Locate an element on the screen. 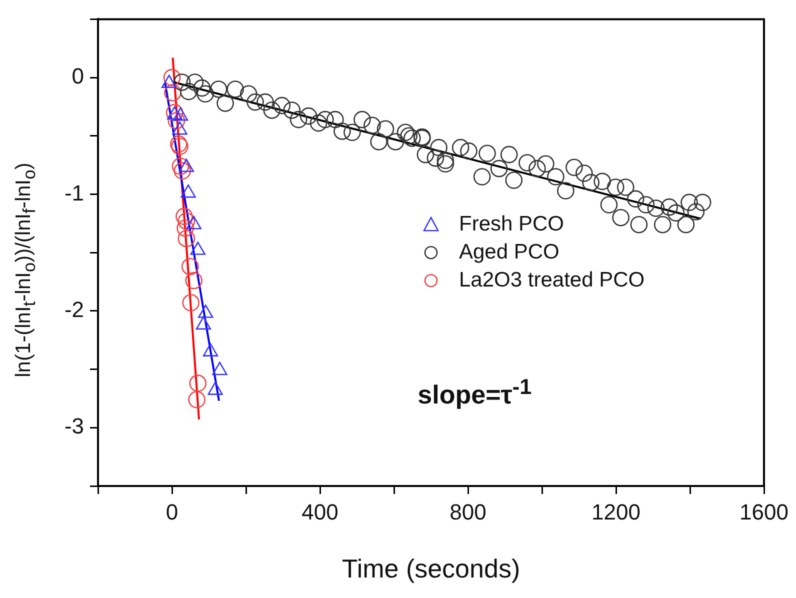  x-tick-label: 400 is located at coordinates (320, 511).